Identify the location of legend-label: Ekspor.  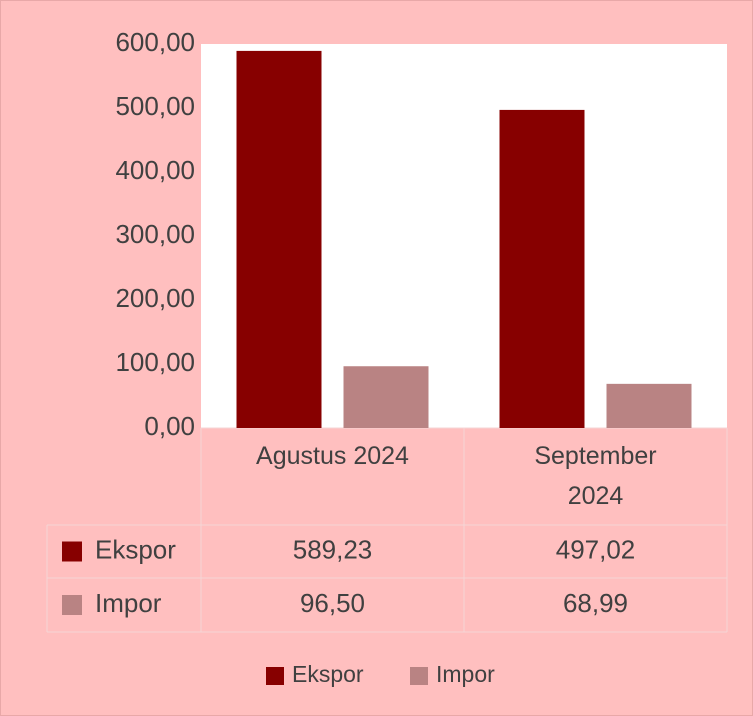
(328, 674).